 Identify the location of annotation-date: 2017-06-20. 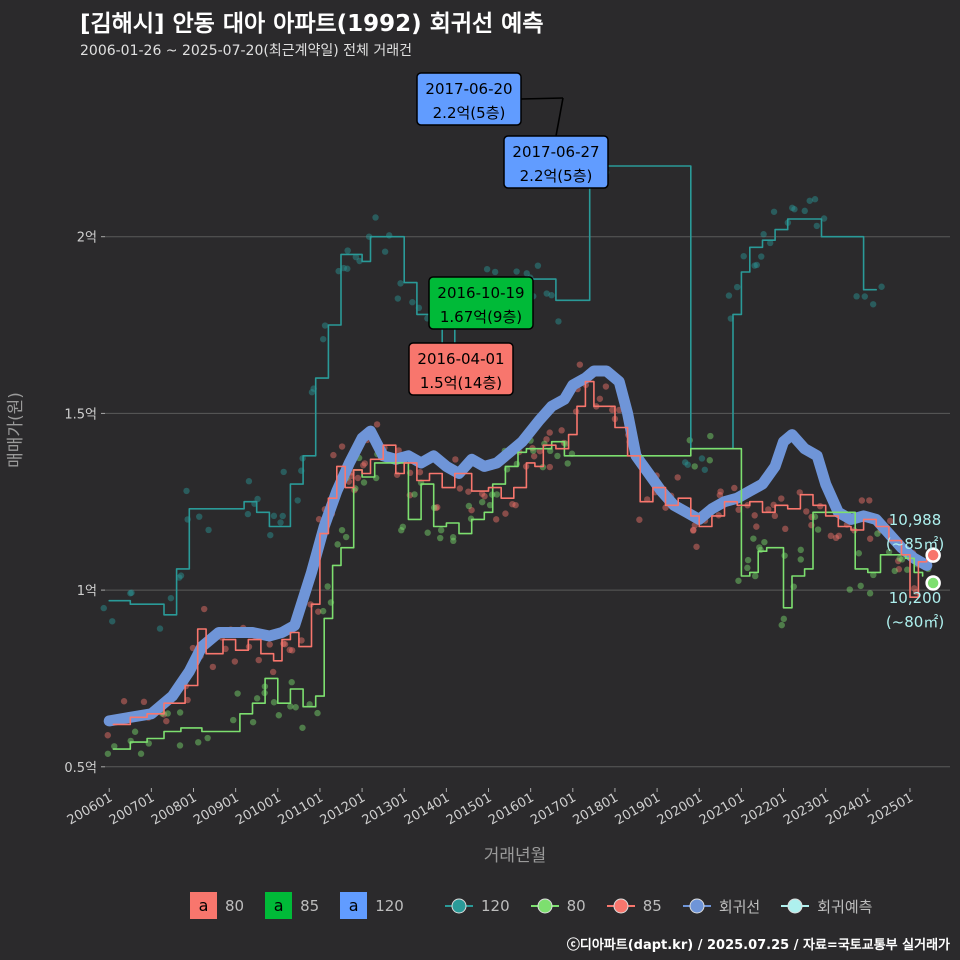
(468, 89).